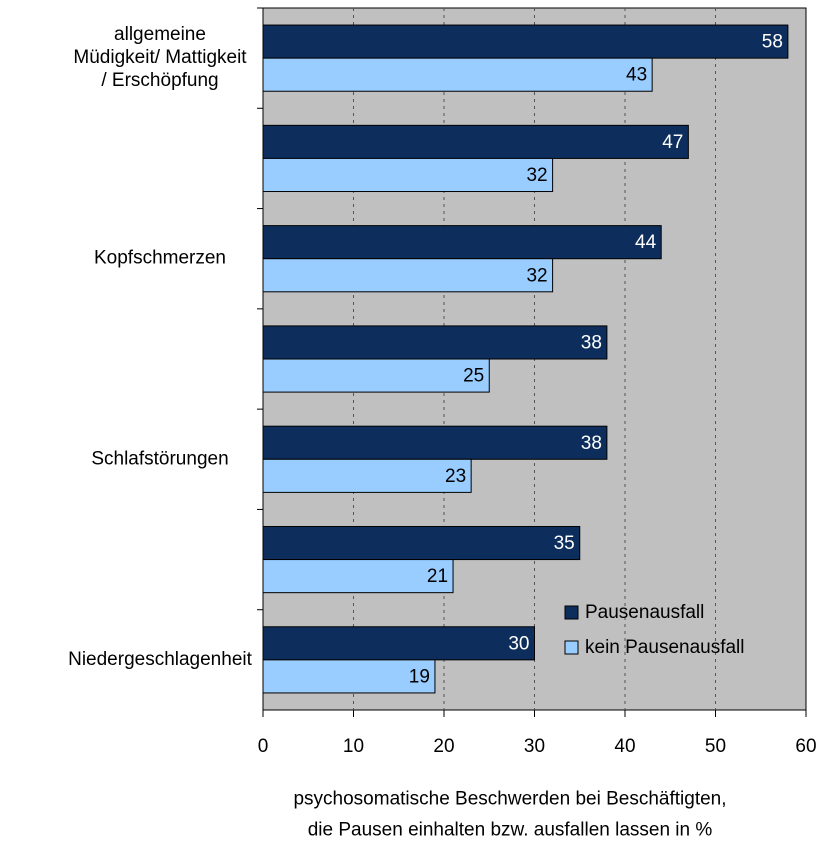 This screenshot has width=821, height=847. I want to click on value-label: 23, so click(455, 476).